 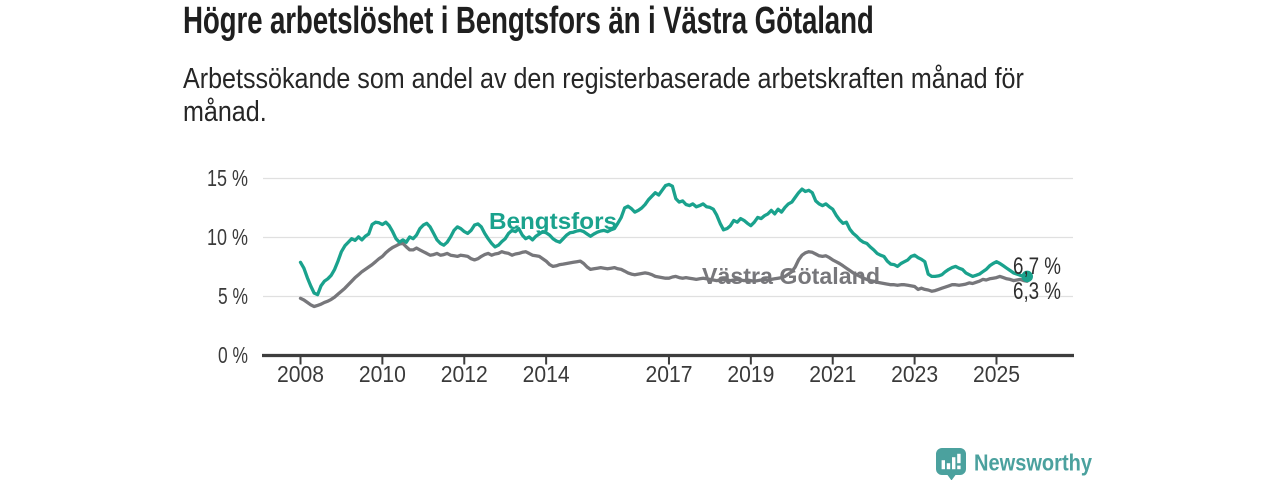 I want to click on series-label: Västra Götaland, so click(x=791, y=276).